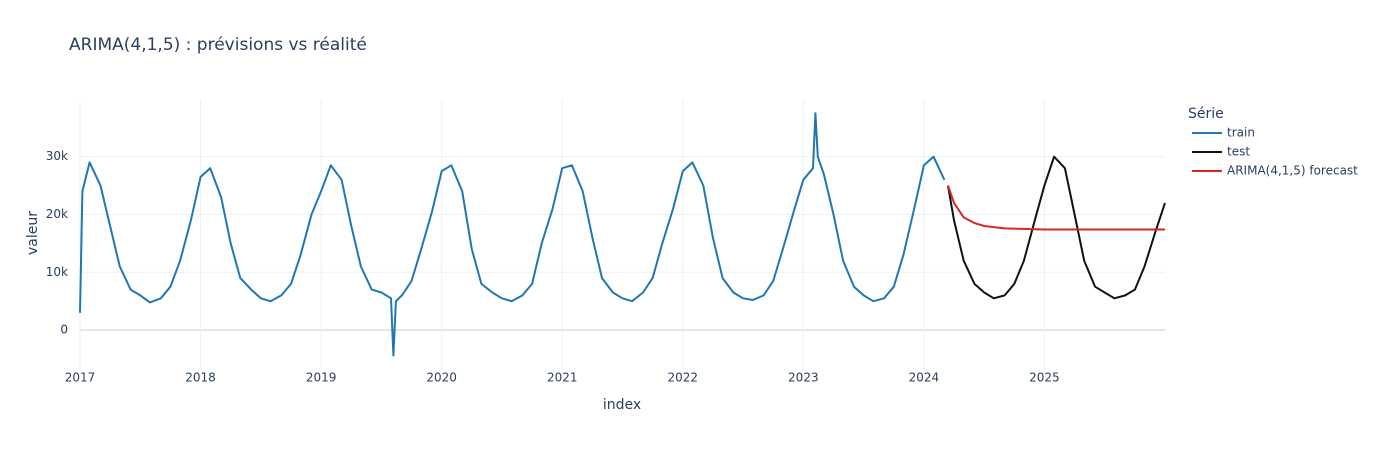 The width and height of the screenshot is (1379, 450). Describe the element at coordinates (1292, 171) in the screenshot. I see `legend-label: ARIMA(4,1,5) forecast` at that location.